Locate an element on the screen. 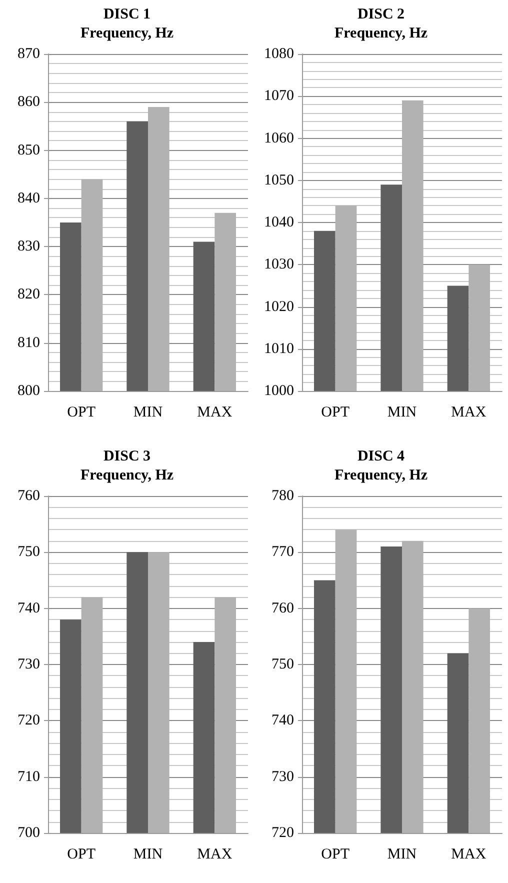 This screenshot has height=883, width=508. y-tick-label: 1040 is located at coordinates (279, 222).